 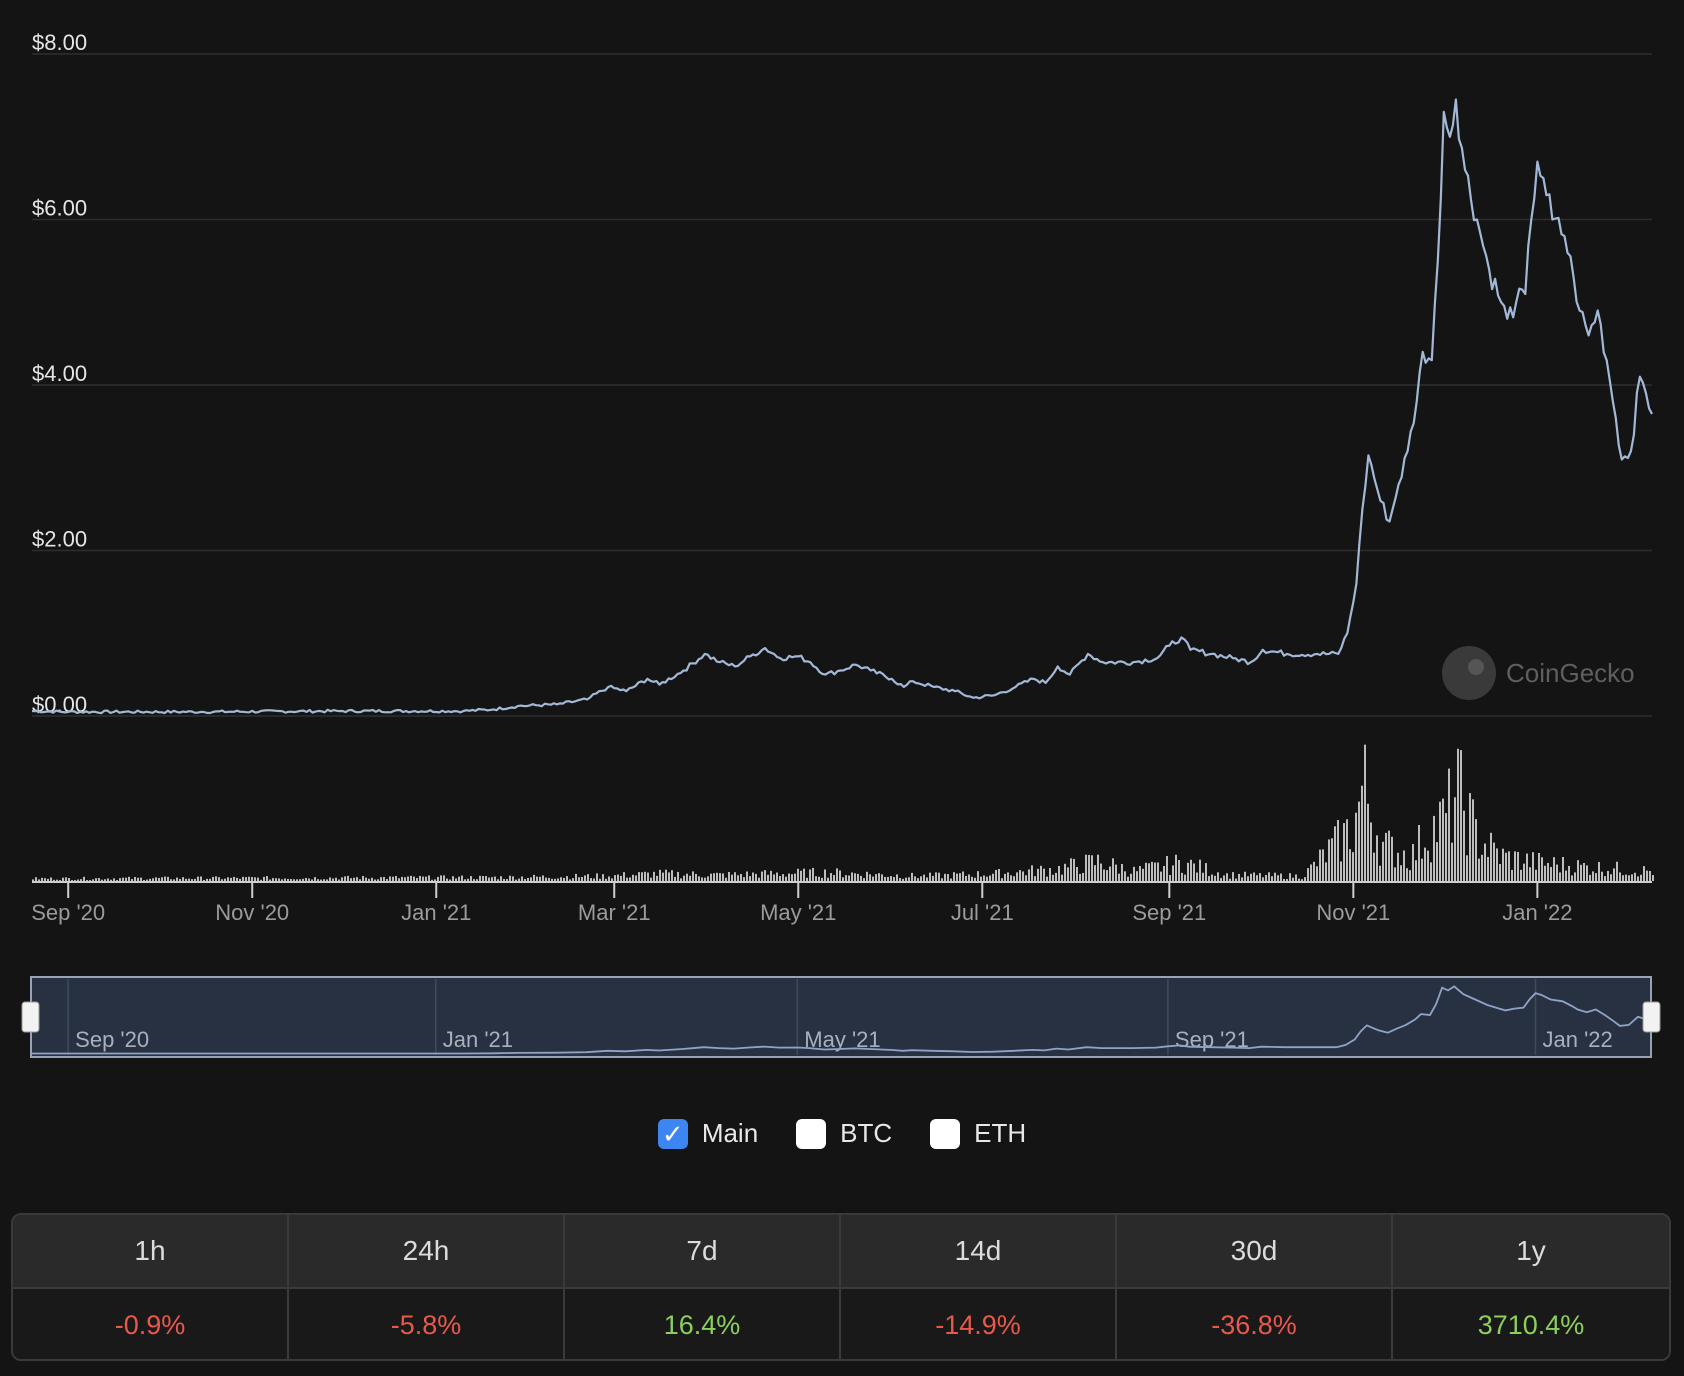 What do you see at coordinates (978, 1133) in the screenshot?
I see `legend-item-eth: ETH` at bounding box center [978, 1133].